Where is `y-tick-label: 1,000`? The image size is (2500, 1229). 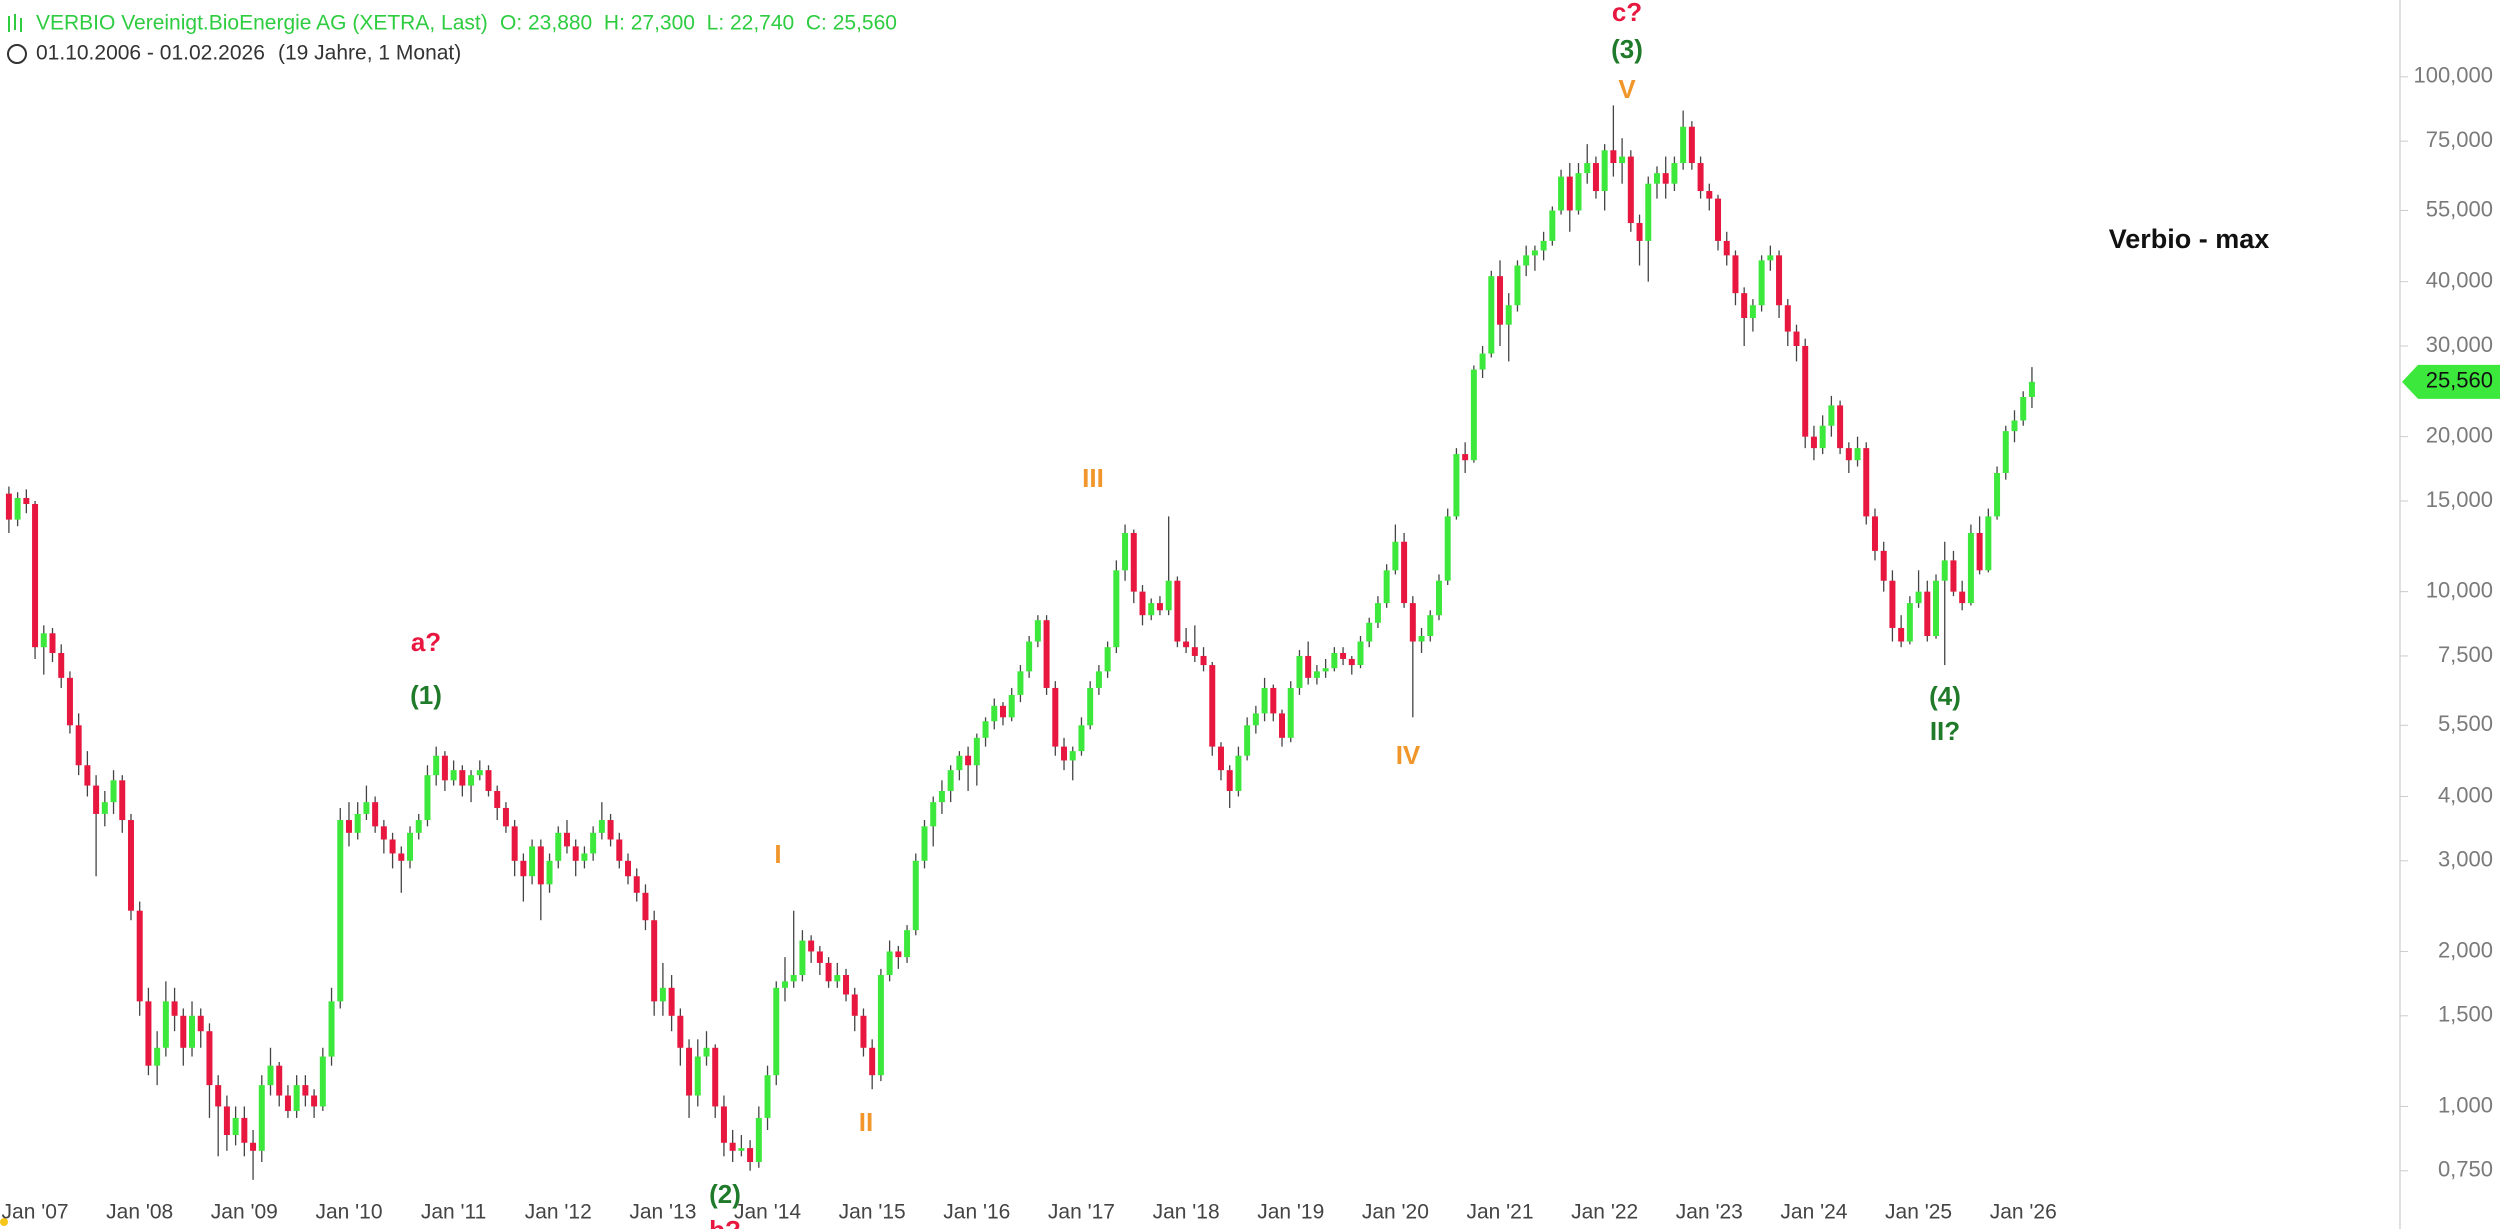 y-tick-label: 1,000 is located at coordinates (2465, 1104).